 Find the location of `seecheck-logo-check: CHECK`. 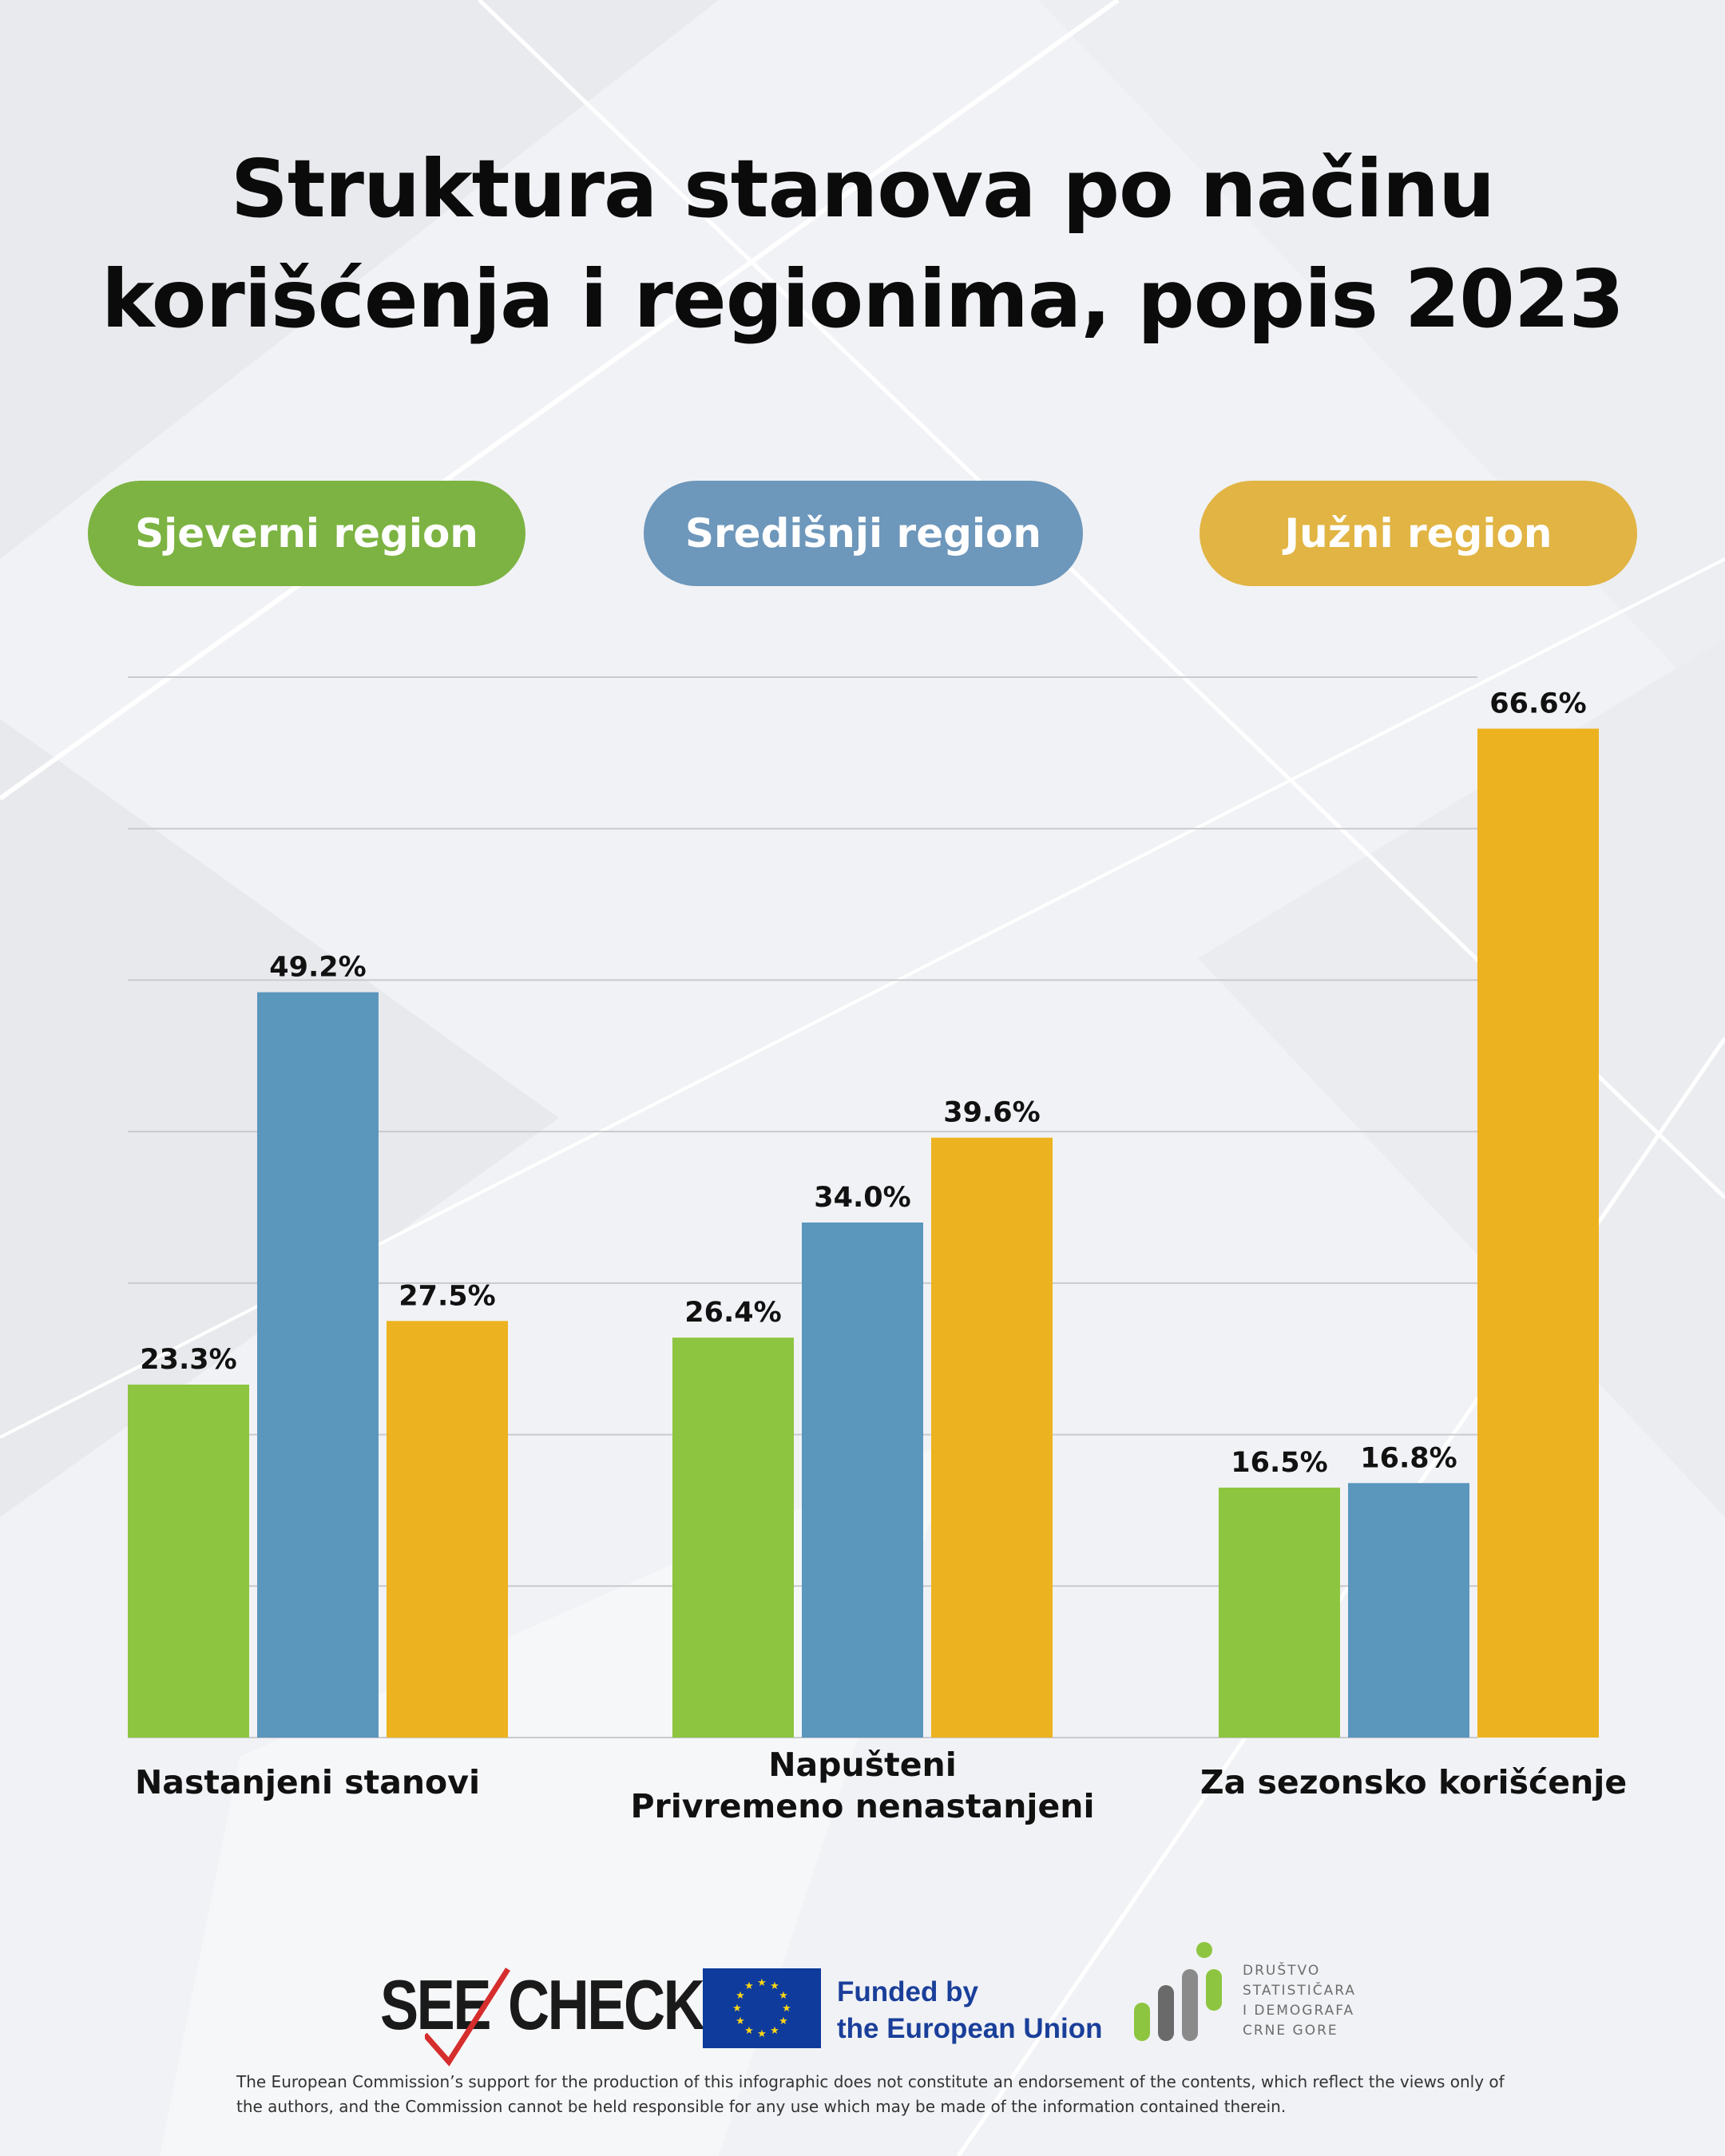

seecheck-logo-check: CHECK is located at coordinates (607, 2004).